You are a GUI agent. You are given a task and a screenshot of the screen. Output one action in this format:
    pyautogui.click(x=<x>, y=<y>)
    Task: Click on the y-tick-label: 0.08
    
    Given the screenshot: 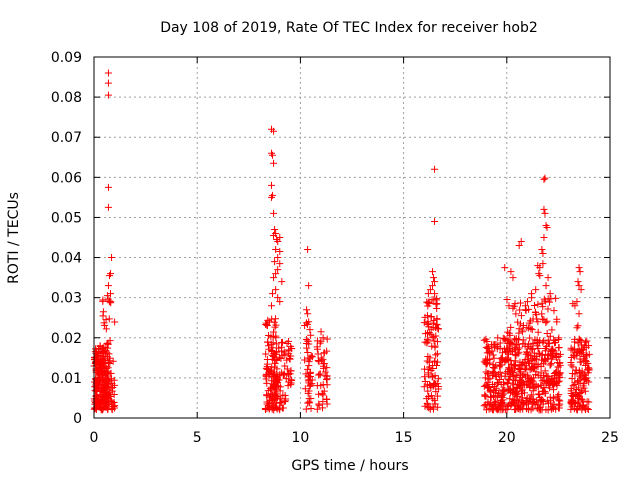 What is the action you would take?
    pyautogui.click(x=66, y=98)
    